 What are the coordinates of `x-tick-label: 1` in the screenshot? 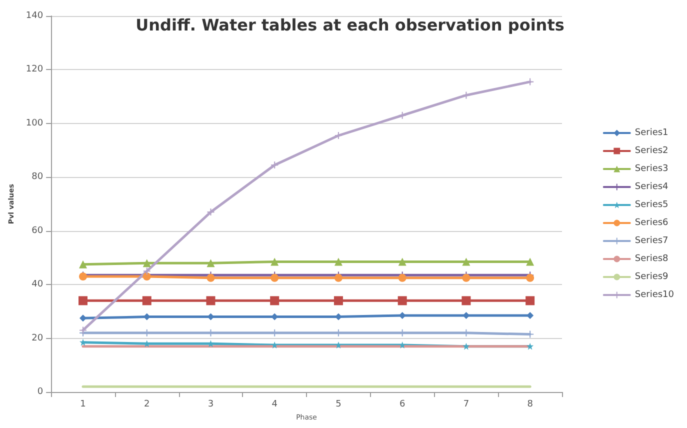 It's located at (83, 405).